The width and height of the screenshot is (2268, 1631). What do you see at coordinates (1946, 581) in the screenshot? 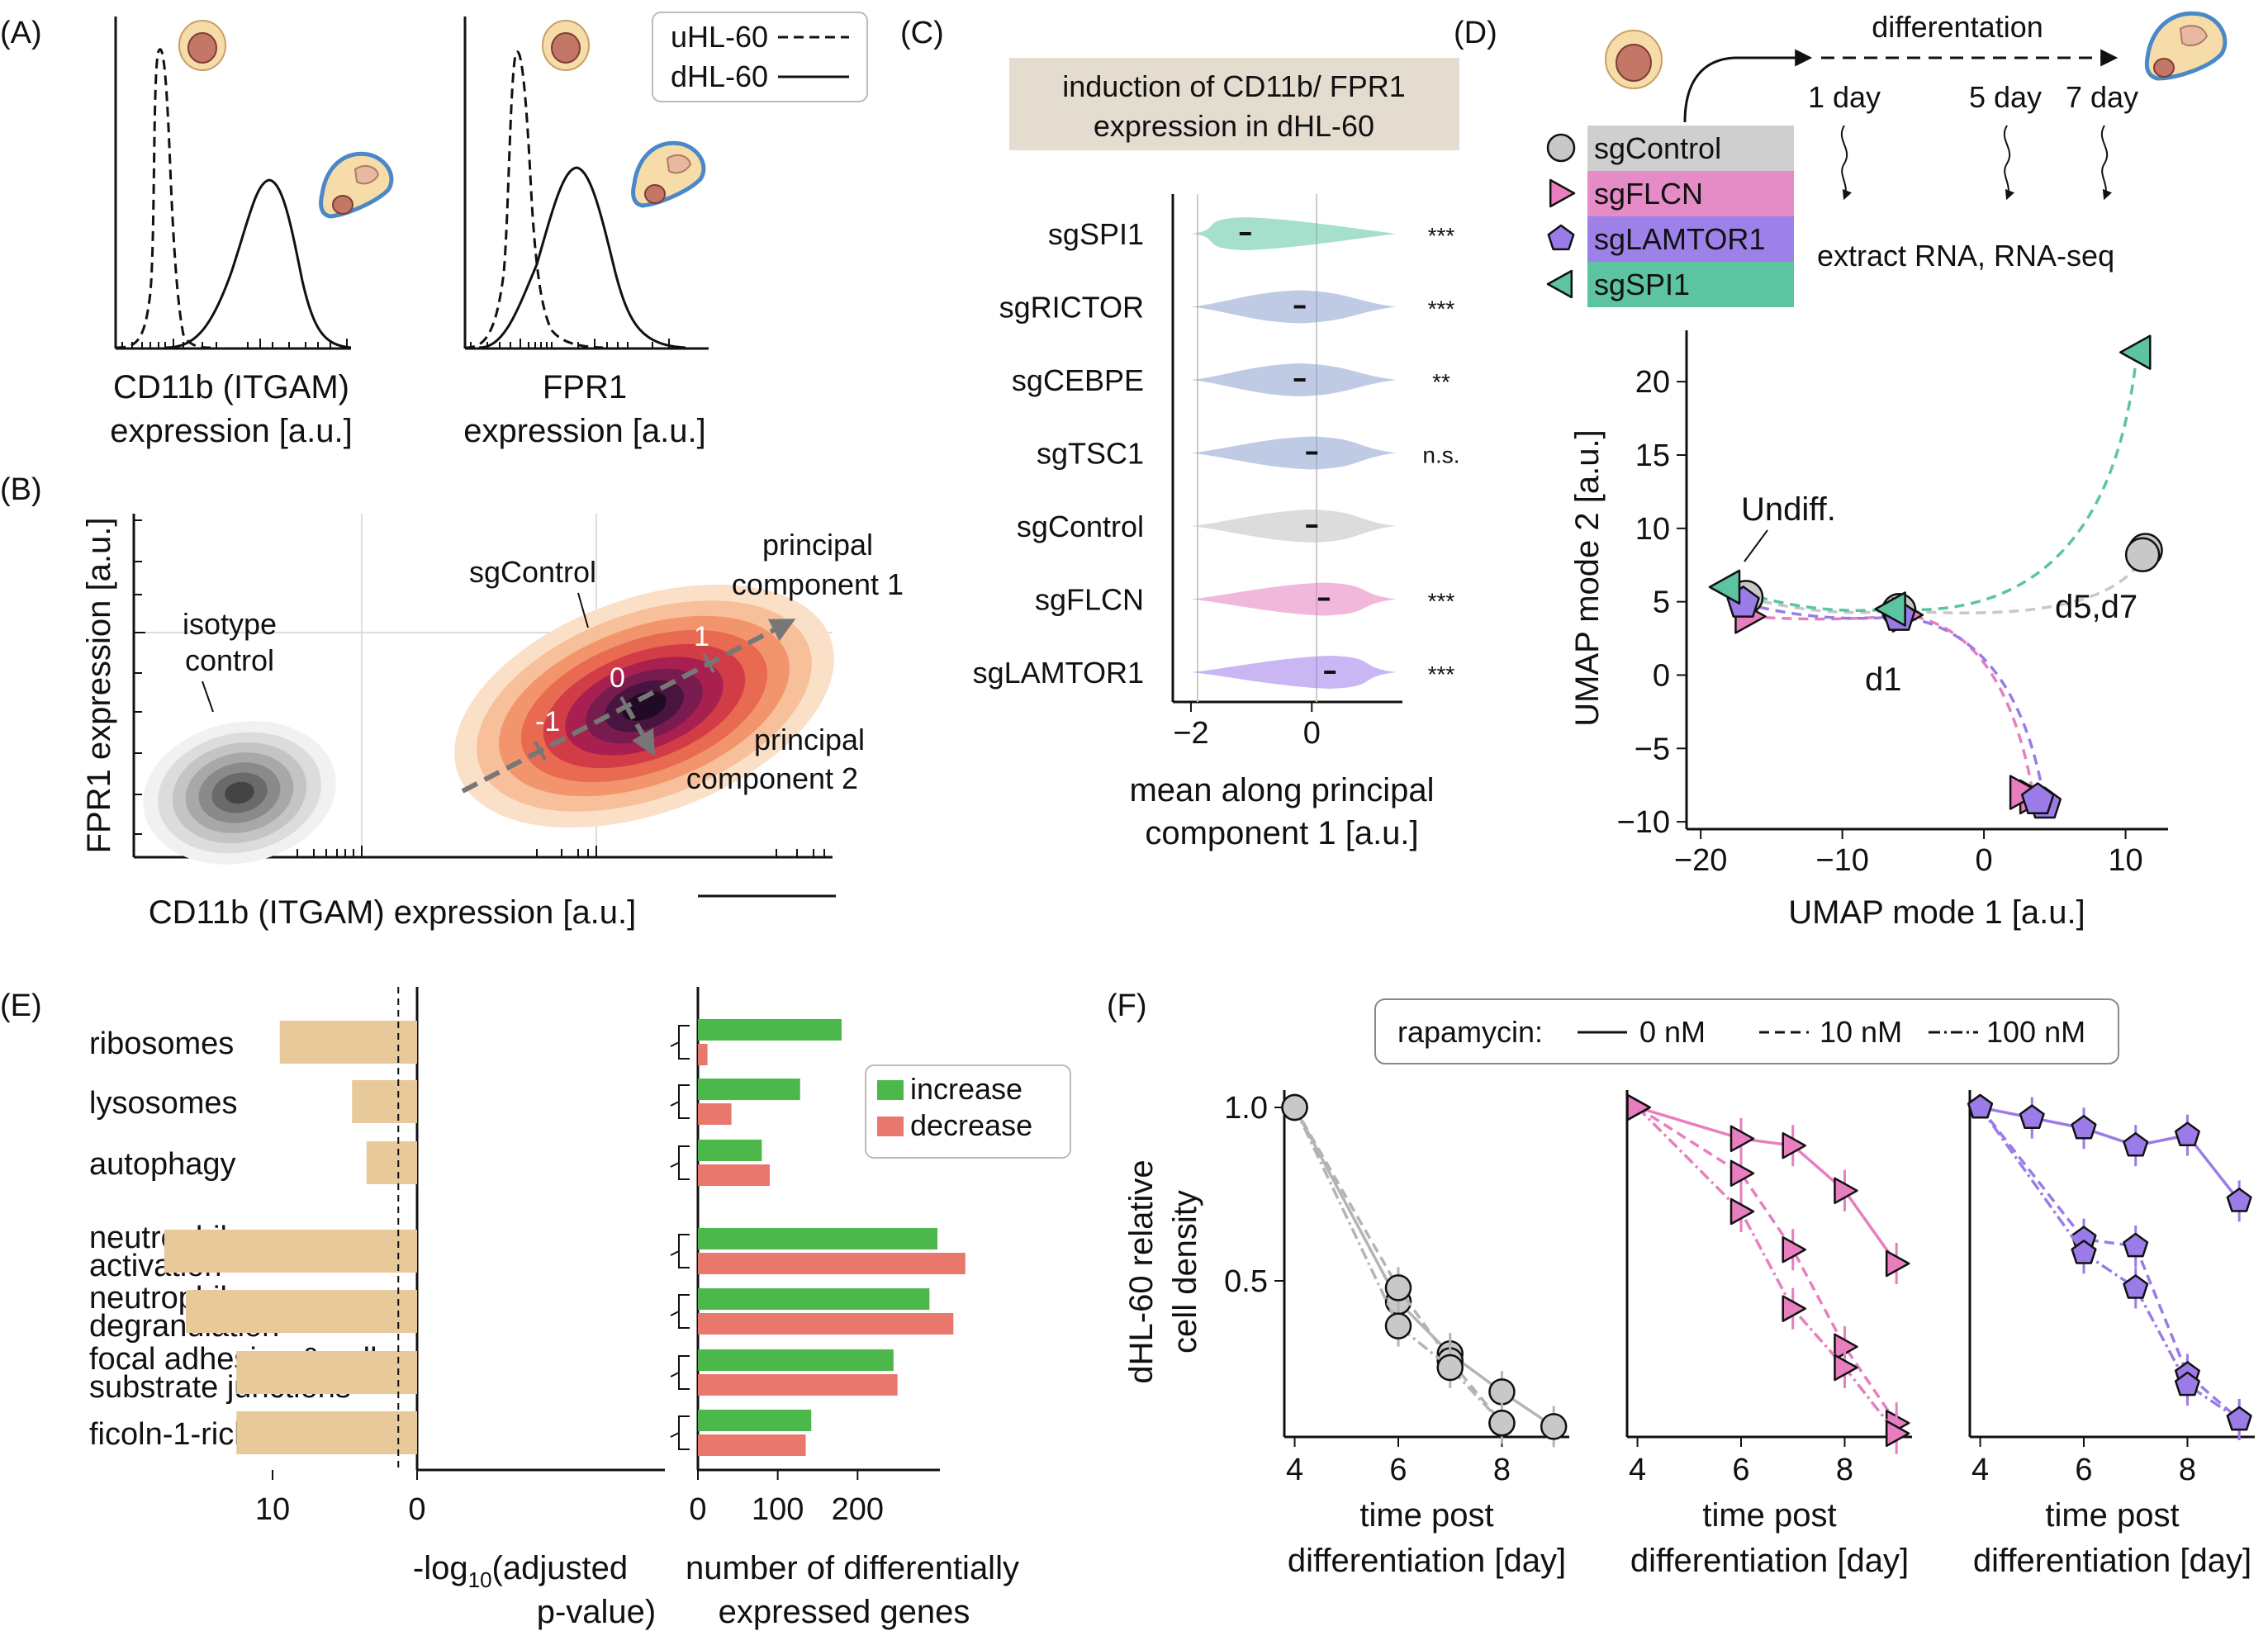
I see `trajectory-line` at bounding box center [1946, 581].